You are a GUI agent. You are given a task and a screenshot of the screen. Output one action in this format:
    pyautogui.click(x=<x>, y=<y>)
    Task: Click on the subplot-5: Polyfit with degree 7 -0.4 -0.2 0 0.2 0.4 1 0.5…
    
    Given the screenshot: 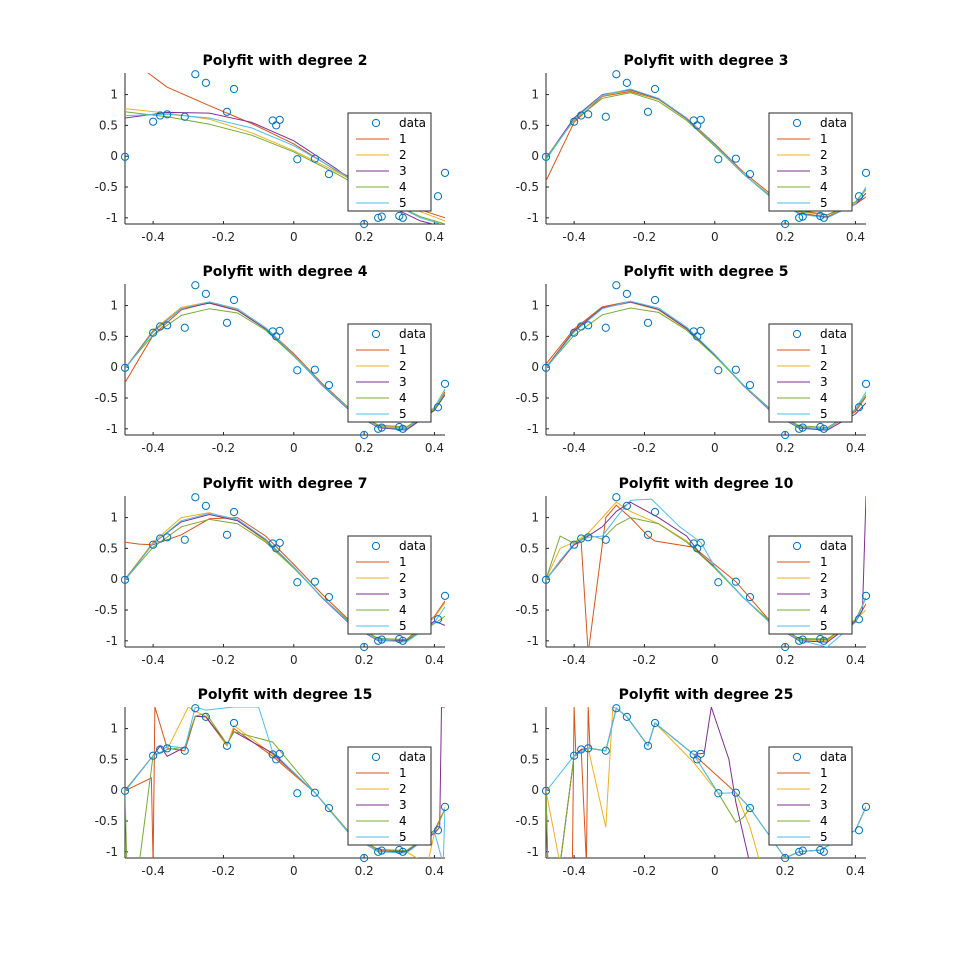 What is the action you would take?
    pyautogui.click(x=272, y=571)
    